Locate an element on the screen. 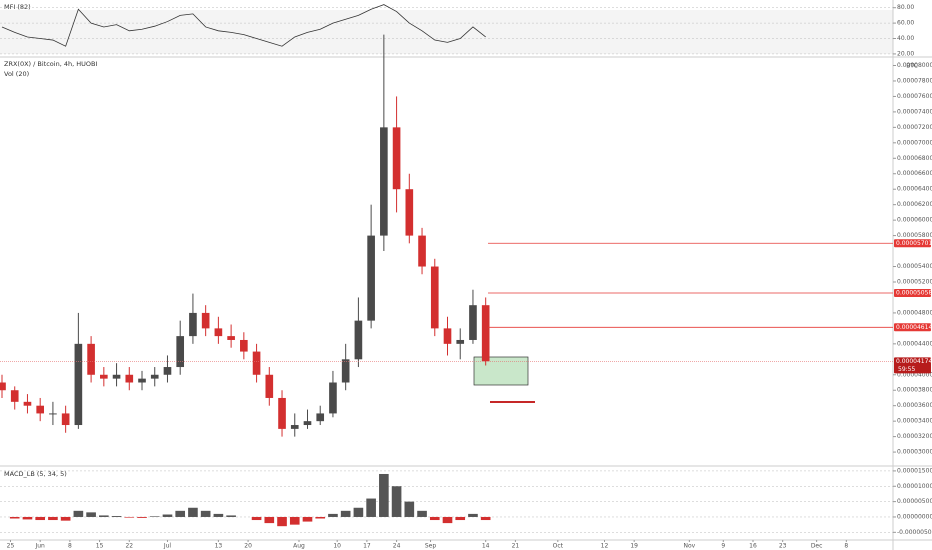 This screenshot has height=550, width=932. y-tick-label: 0.00001000 is located at coordinates (914, 486).